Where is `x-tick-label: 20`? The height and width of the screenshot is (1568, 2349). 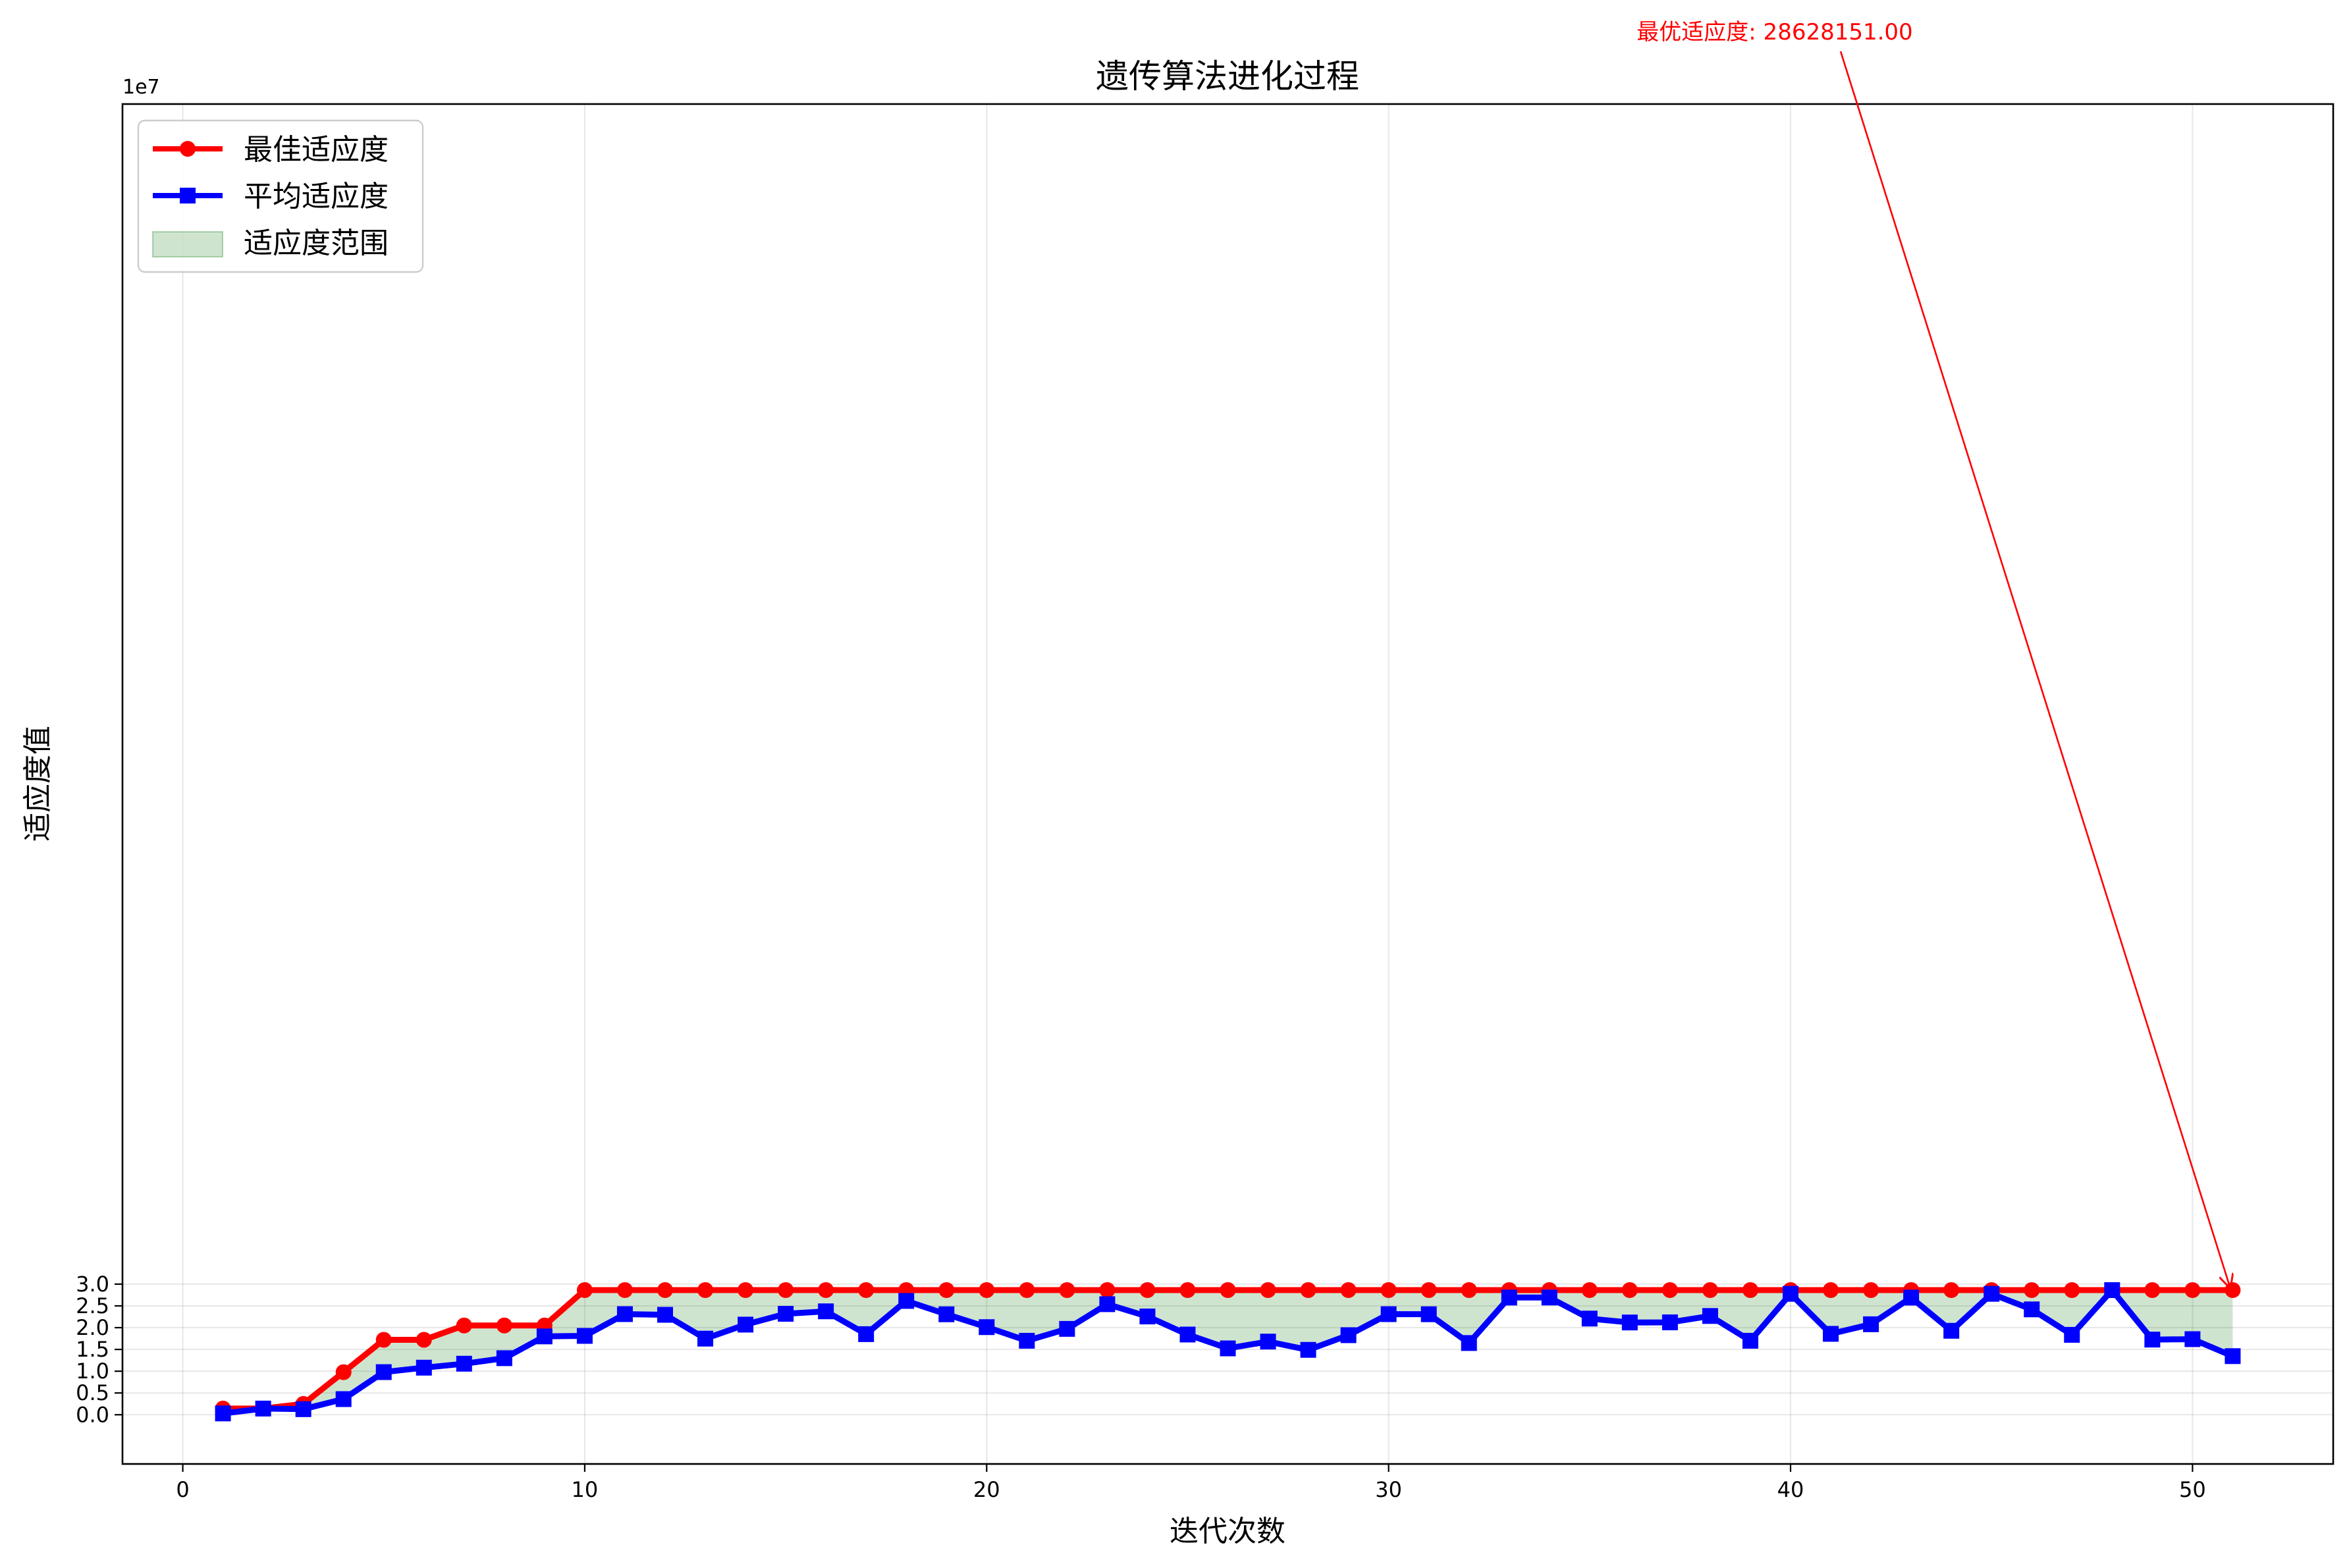
x-tick-label: 20 is located at coordinates (987, 1490).